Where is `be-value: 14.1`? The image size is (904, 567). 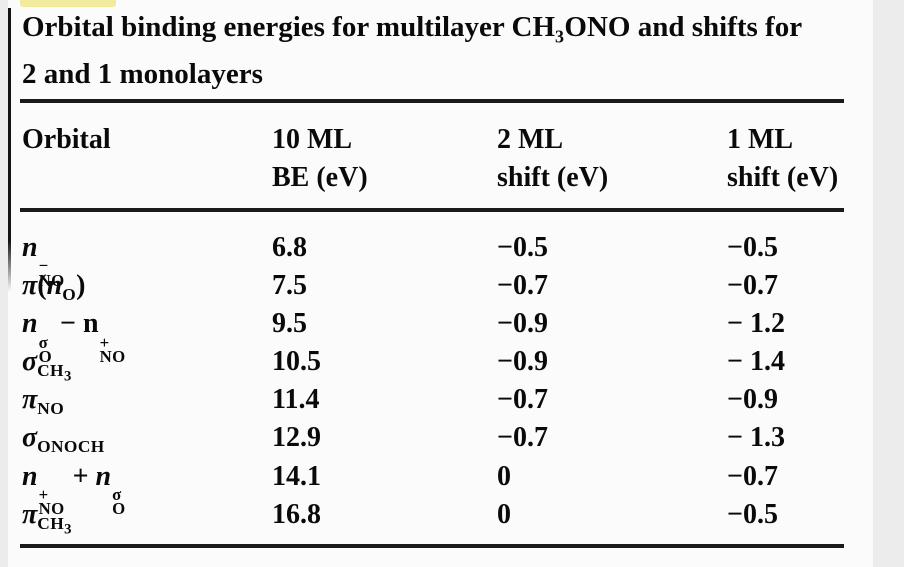
be-value: 14.1 is located at coordinates (296, 476).